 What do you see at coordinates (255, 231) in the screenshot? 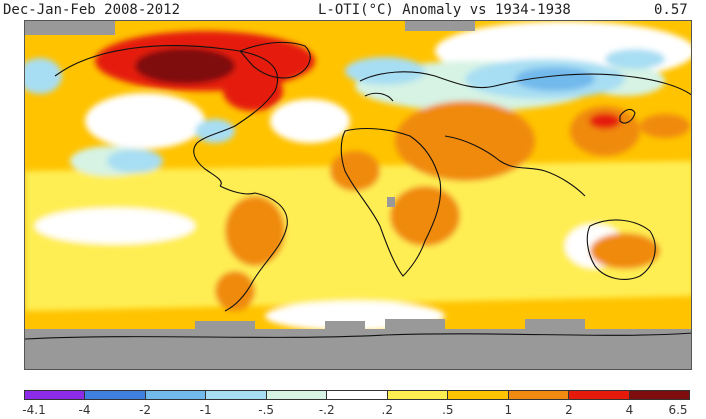
I see `south-america-warm` at bounding box center [255, 231].